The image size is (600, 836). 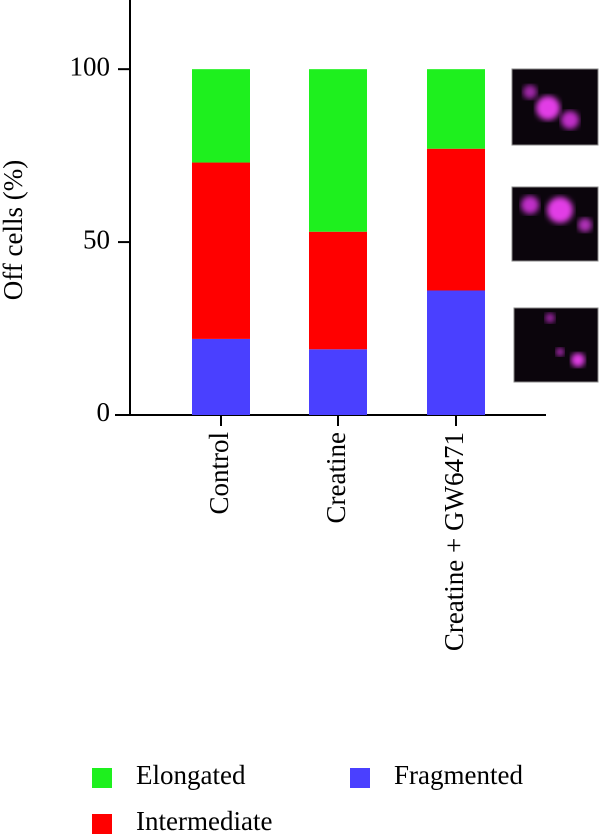 What do you see at coordinates (458, 775) in the screenshot?
I see `legend-label: Fragmented` at bounding box center [458, 775].